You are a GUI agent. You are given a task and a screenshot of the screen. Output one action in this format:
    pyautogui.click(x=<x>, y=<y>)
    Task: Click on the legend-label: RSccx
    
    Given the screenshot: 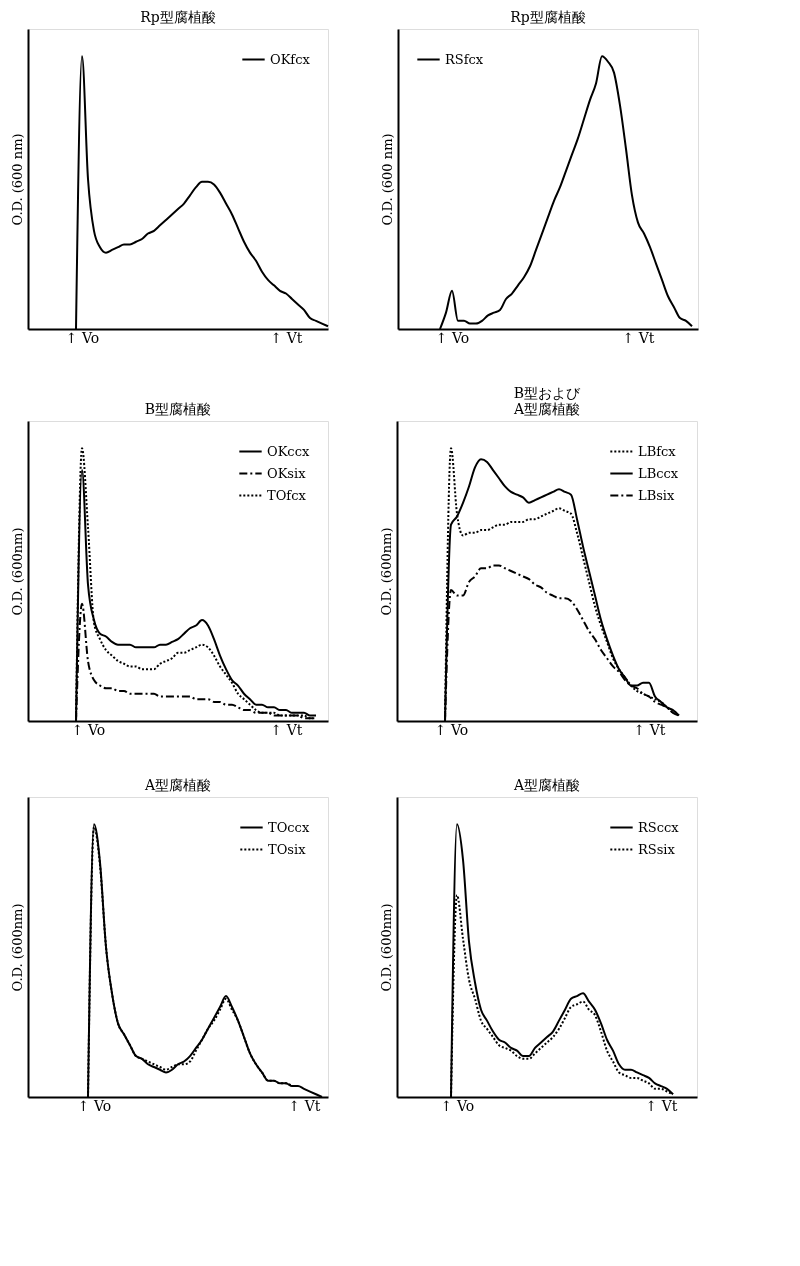 What is the action you would take?
    pyautogui.click(x=659, y=827)
    